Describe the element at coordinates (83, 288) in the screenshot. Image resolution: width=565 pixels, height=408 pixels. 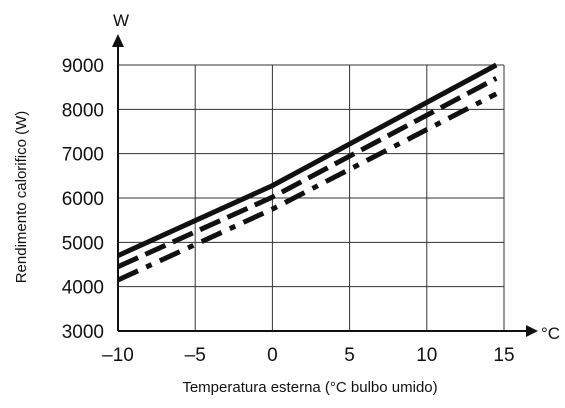
I see `y-tick-label: 4000` at that location.